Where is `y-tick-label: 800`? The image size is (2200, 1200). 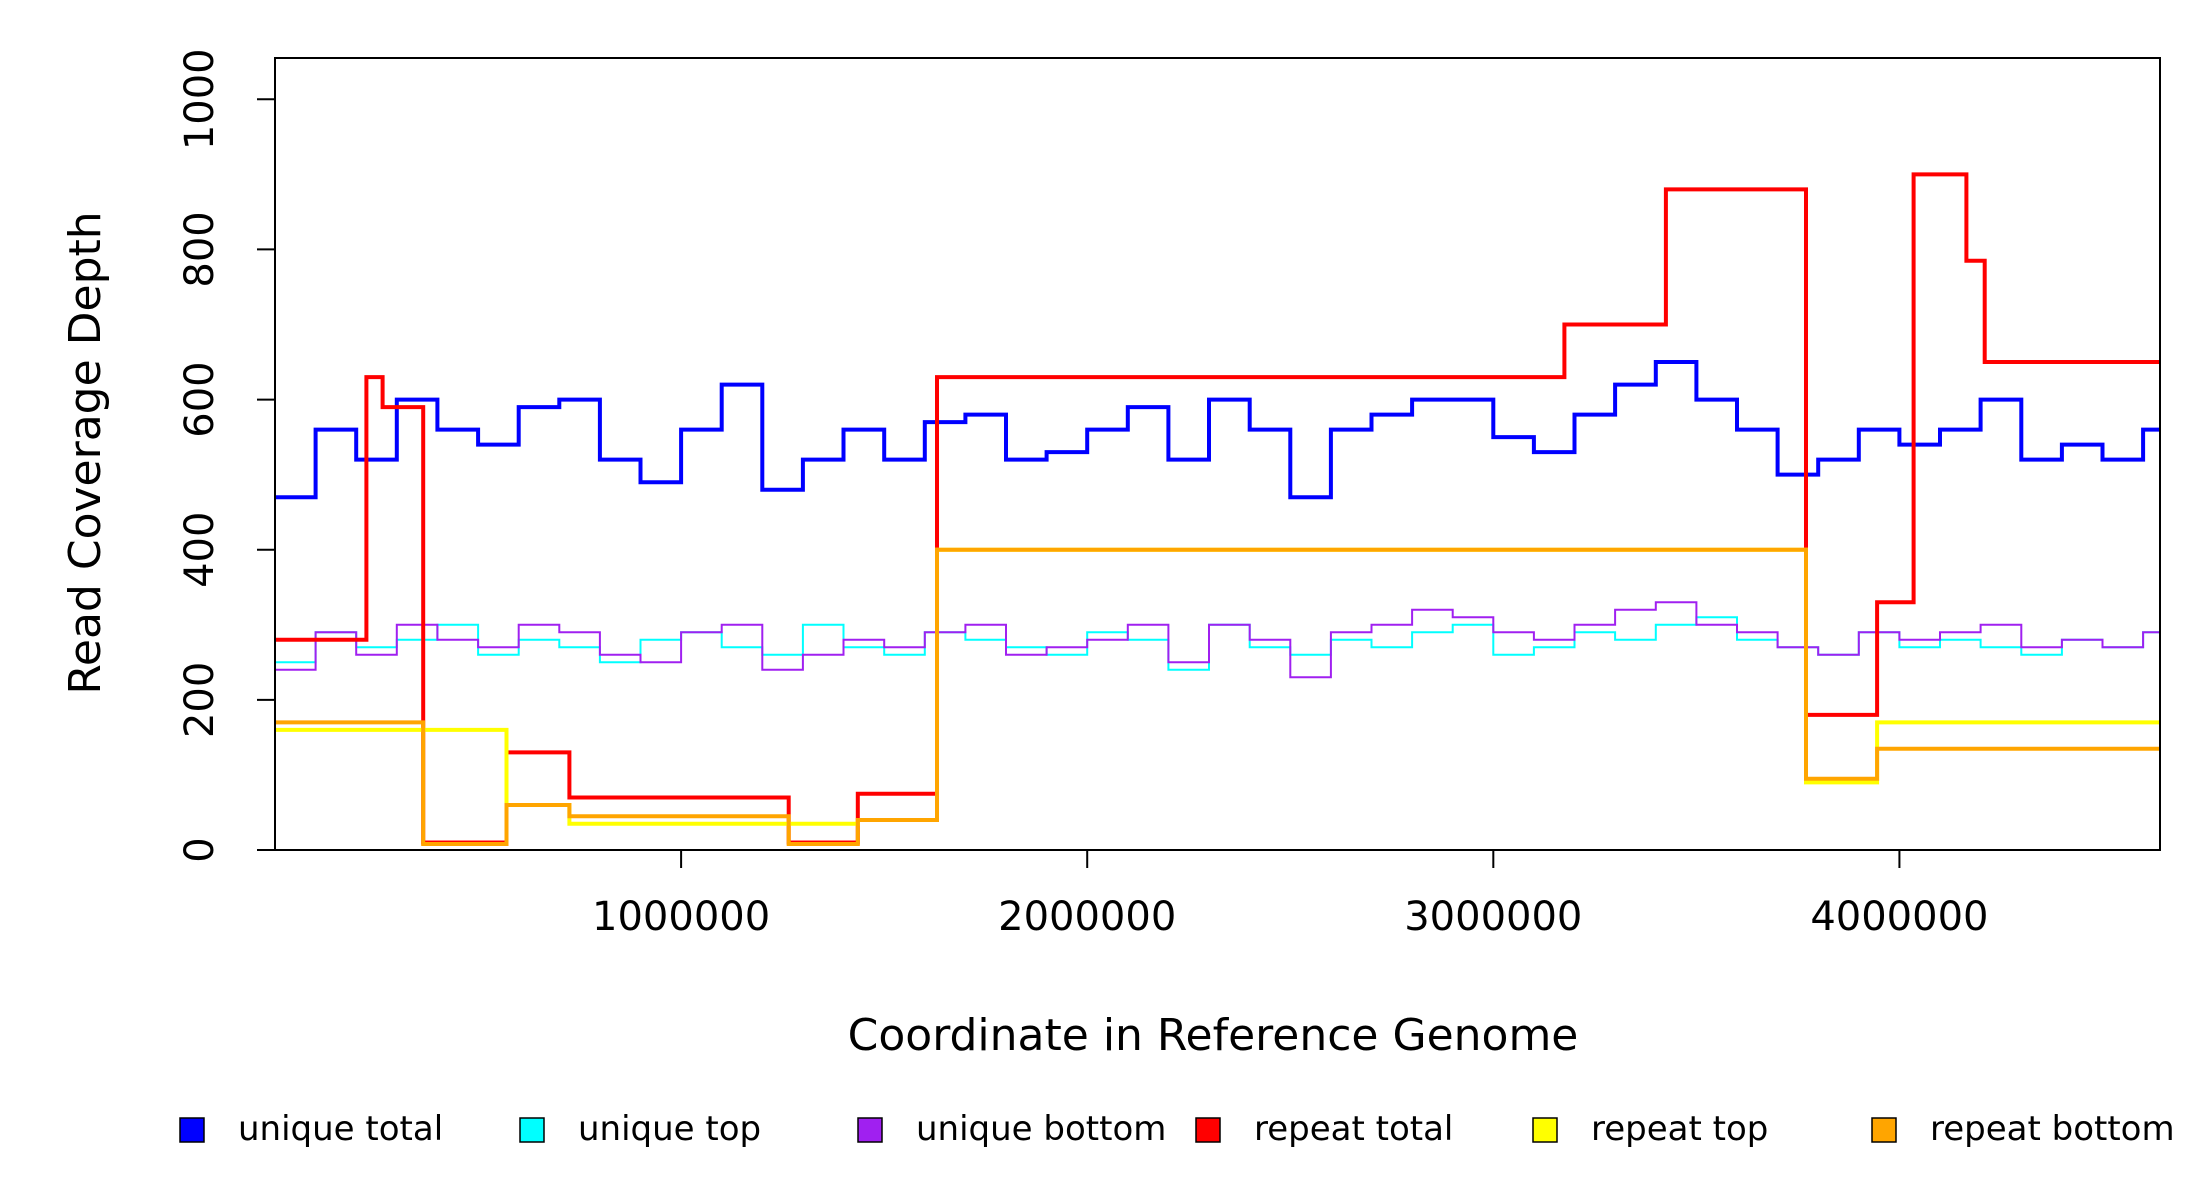
y-tick-label: 800 is located at coordinates (200, 249).